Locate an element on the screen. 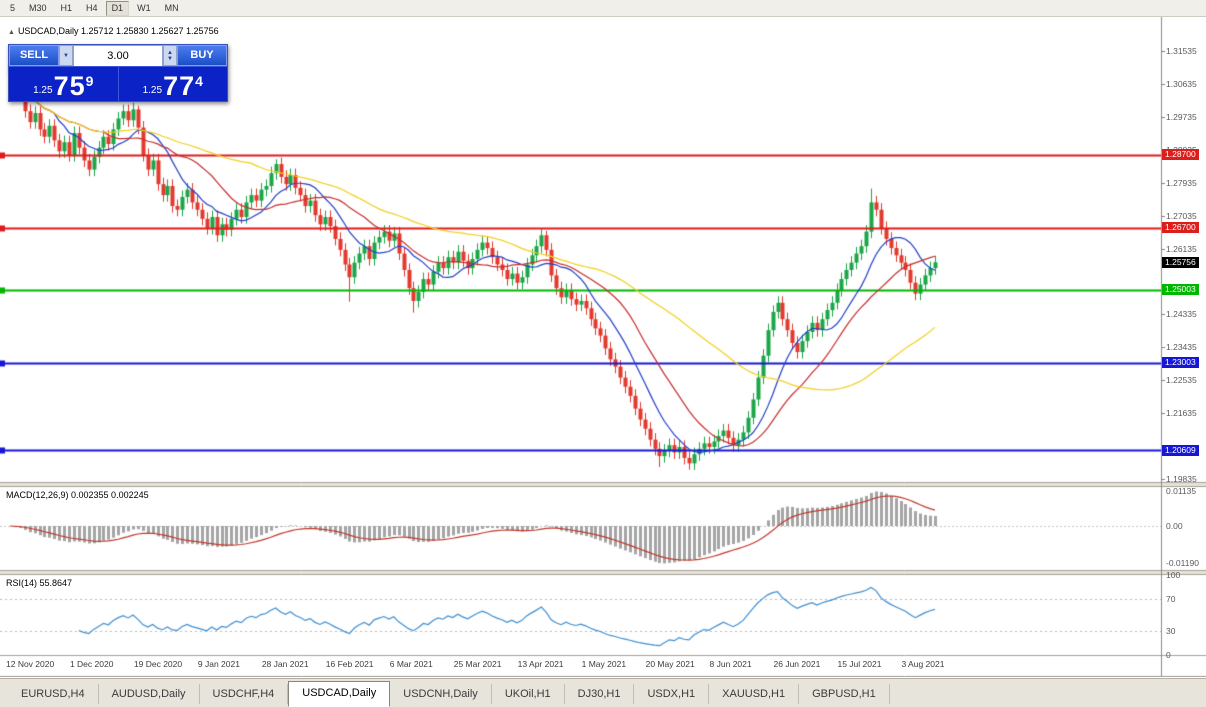  chart-tab-USDCAD-Daily: USDCAD,Daily is located at coordinates (339, 694).